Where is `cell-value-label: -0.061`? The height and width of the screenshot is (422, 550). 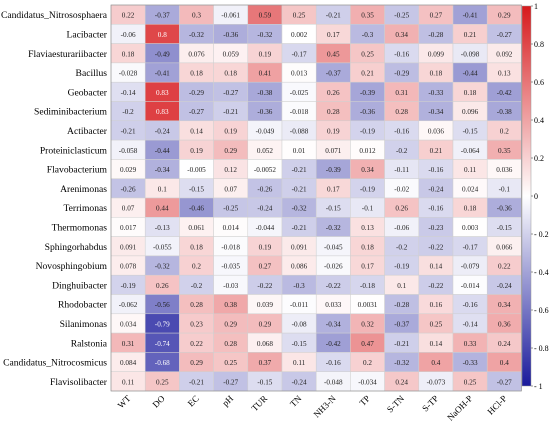 cell-value-label: -0.061 is located at coordinates (230, 16).